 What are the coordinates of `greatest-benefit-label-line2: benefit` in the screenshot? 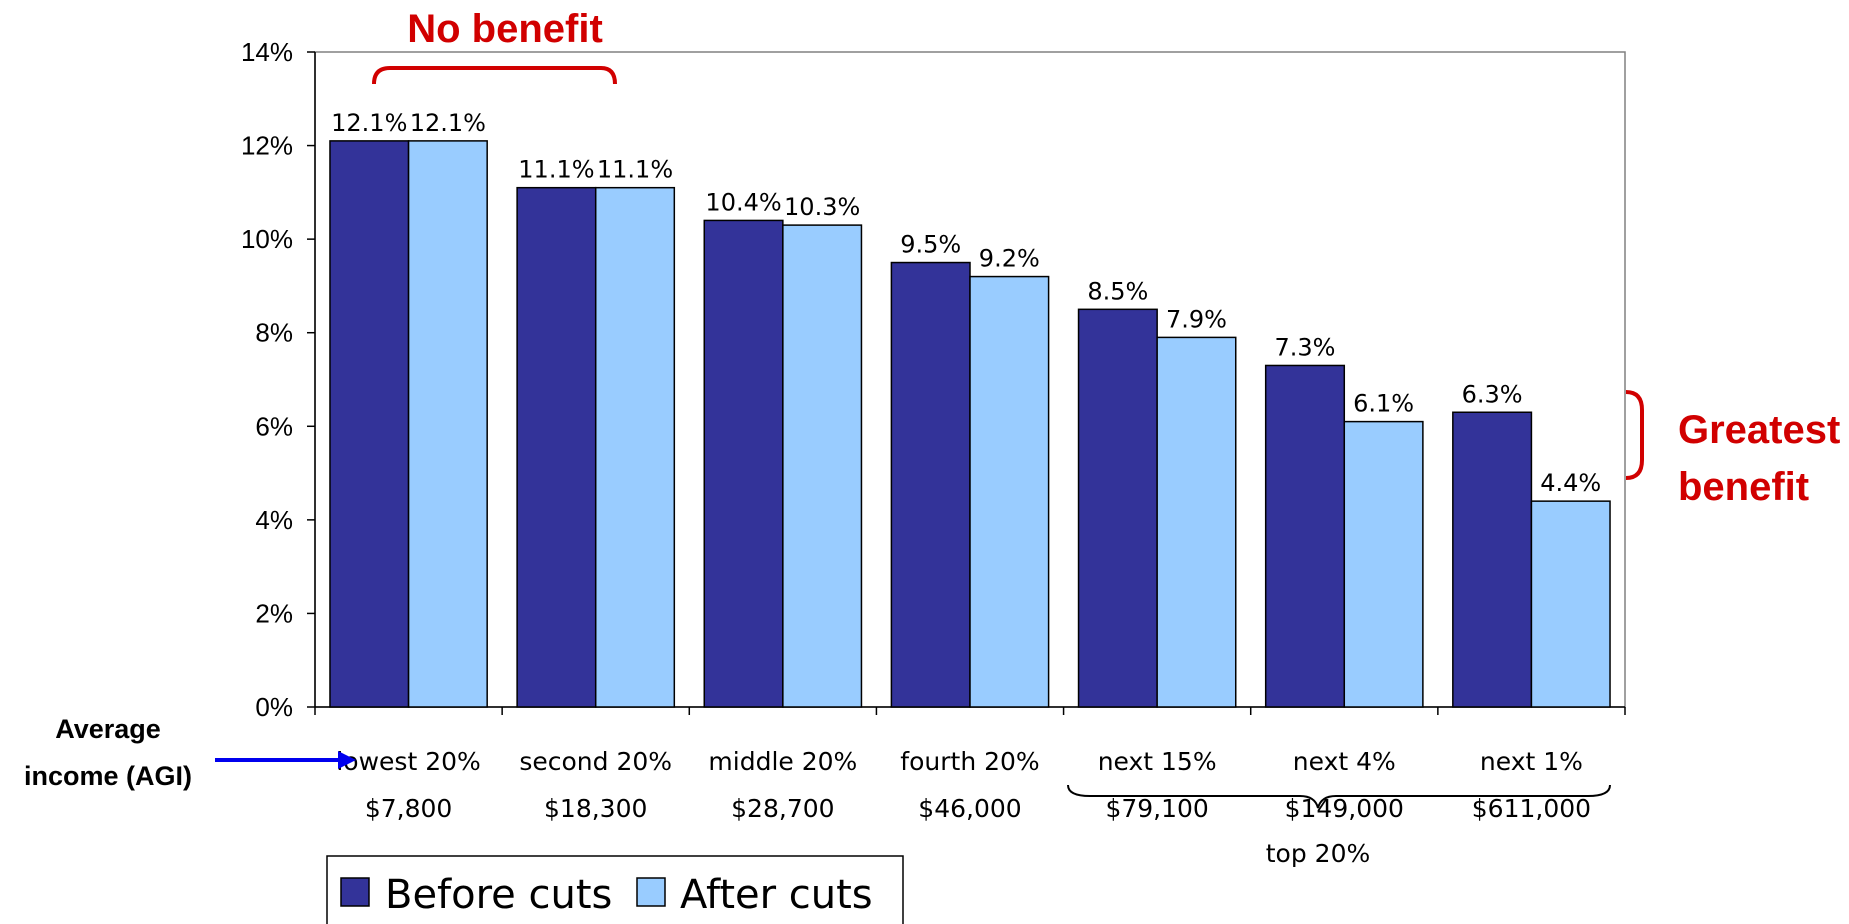 It's located at (1743, 487).